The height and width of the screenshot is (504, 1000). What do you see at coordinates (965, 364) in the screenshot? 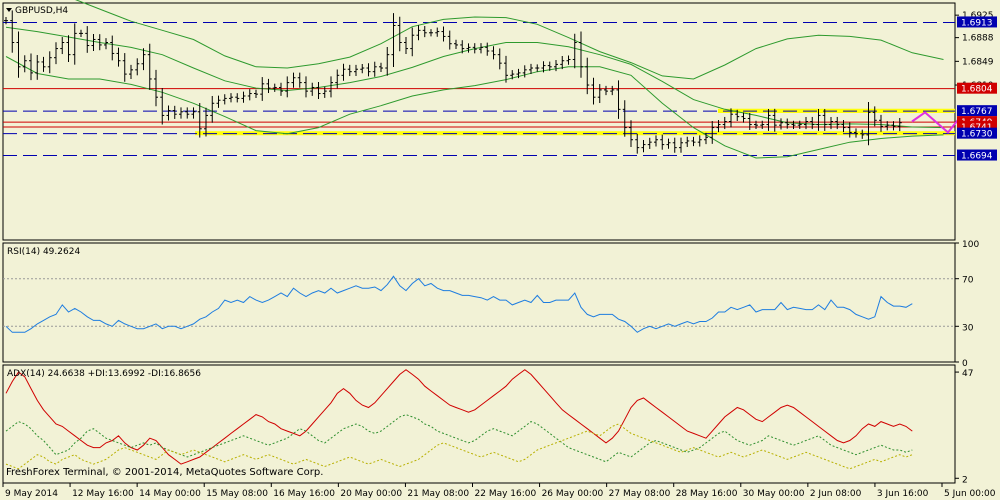
I see `rsi-tick-label: 0` at bounding box center [965, 364].